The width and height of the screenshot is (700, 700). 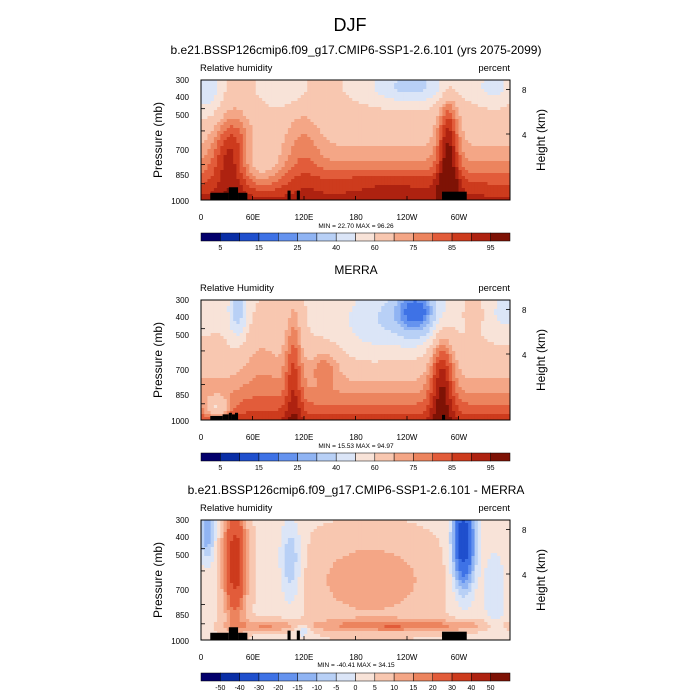 I want to click on terrain-mask, so click(x=289, y=195).